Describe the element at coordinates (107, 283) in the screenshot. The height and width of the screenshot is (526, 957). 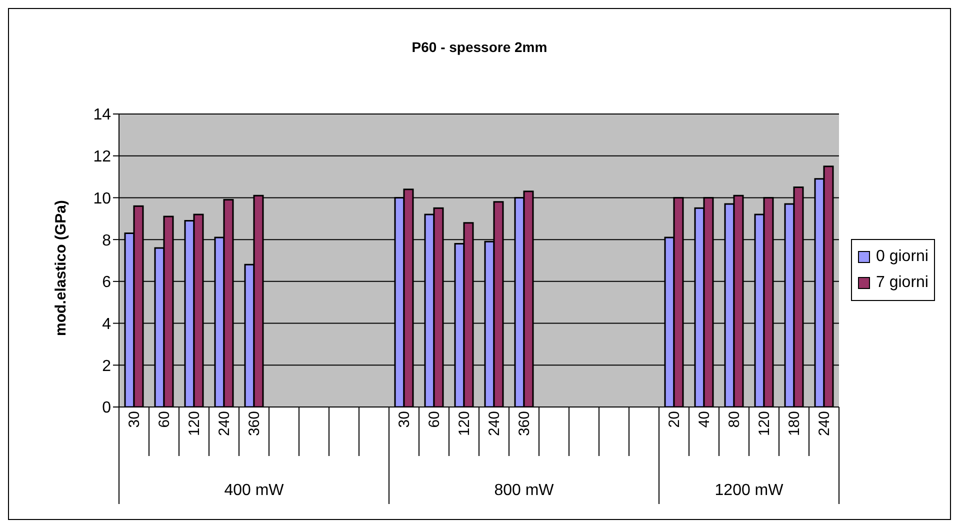
I see `y-tick-label: 6` at that location.